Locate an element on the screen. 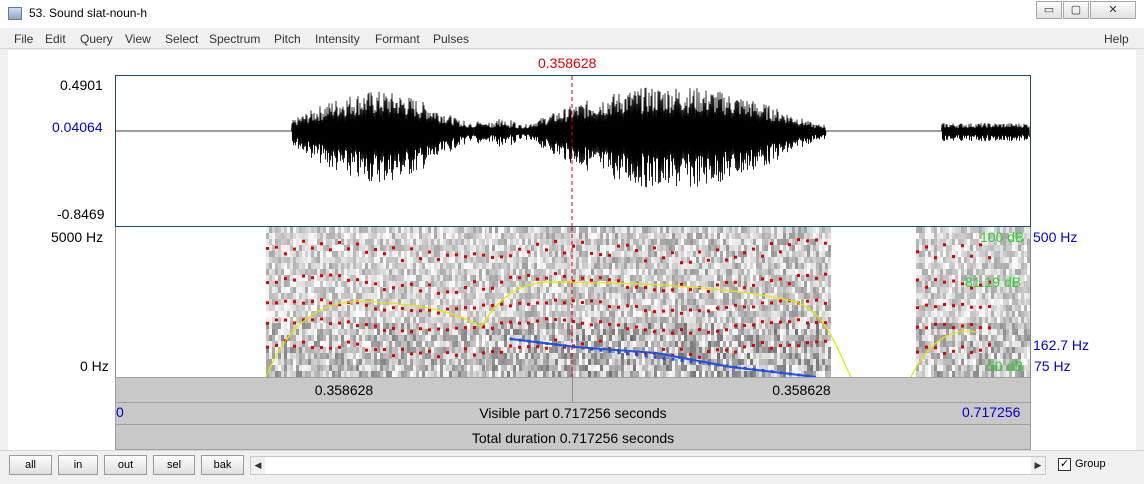 This screenshot has height=484, width=1144. selection-time-bar: 0.358628 0.358628 is located at coordinates (573, 390).